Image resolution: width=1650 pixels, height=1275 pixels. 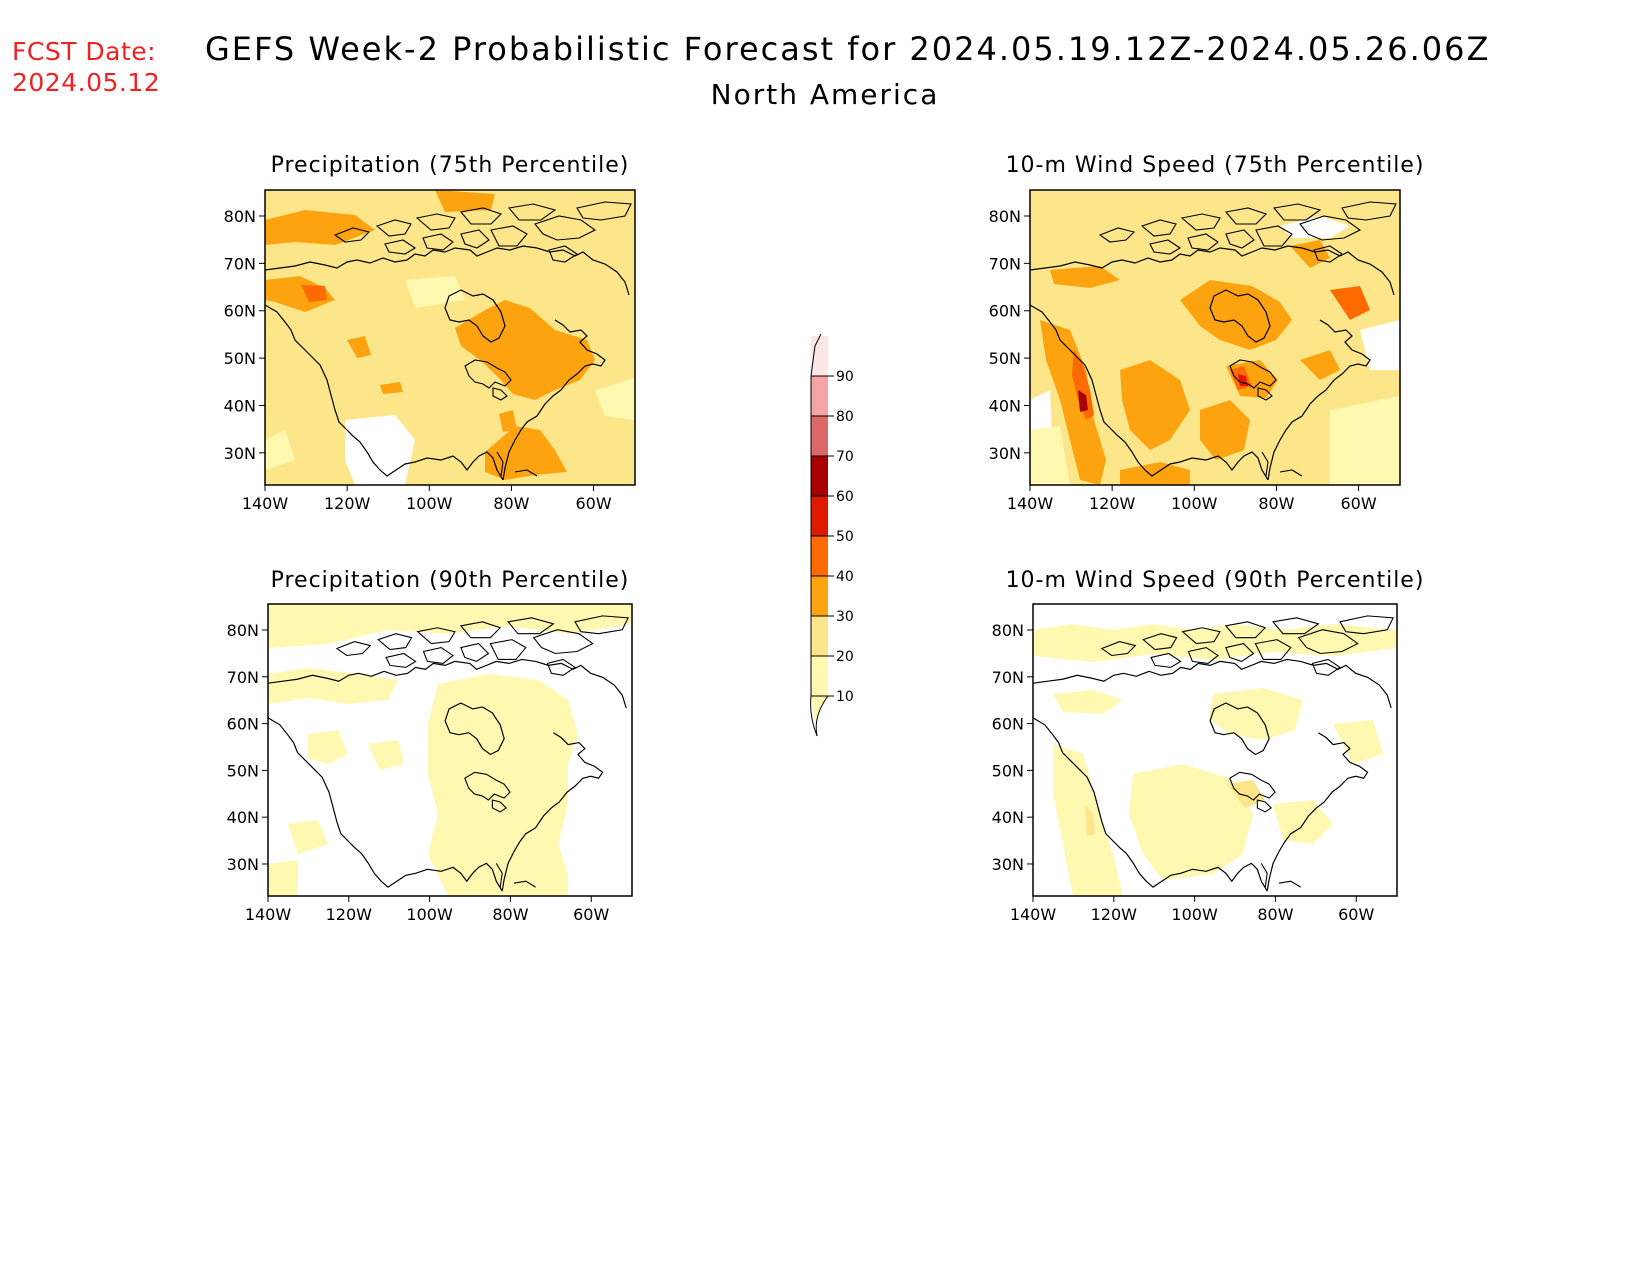 What do you see at coordinates (86, 67) in the screenshot?
I see `forecast-date-block: FCST Date: 2024.05.12` at bounding box center [86, 67].